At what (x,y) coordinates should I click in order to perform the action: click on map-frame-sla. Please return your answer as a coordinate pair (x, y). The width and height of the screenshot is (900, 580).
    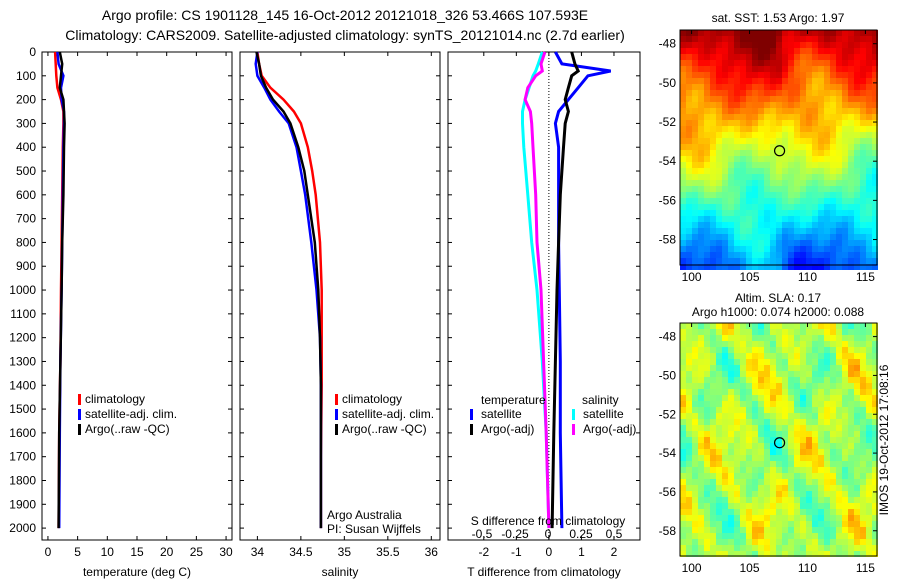
    Looking at the image, I should click on (778, 439).